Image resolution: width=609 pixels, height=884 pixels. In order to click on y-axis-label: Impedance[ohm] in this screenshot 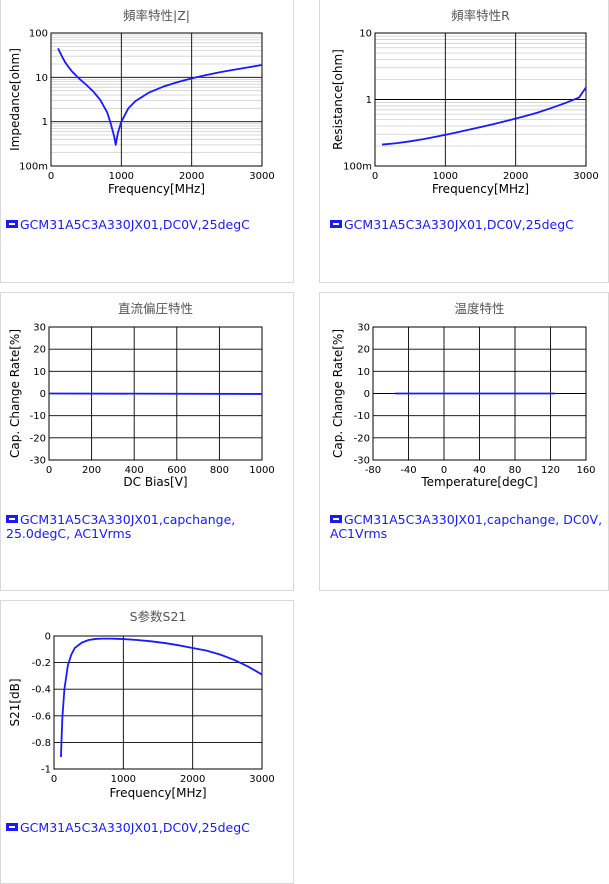, I will do `click(15, 99)`.